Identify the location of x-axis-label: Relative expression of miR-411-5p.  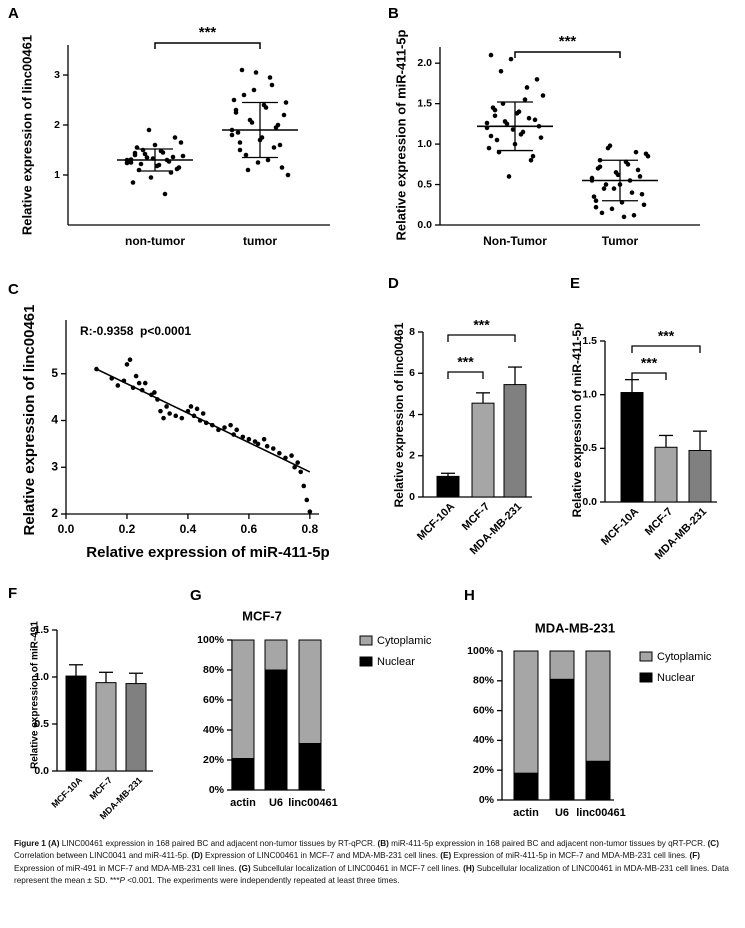
(207, 552).